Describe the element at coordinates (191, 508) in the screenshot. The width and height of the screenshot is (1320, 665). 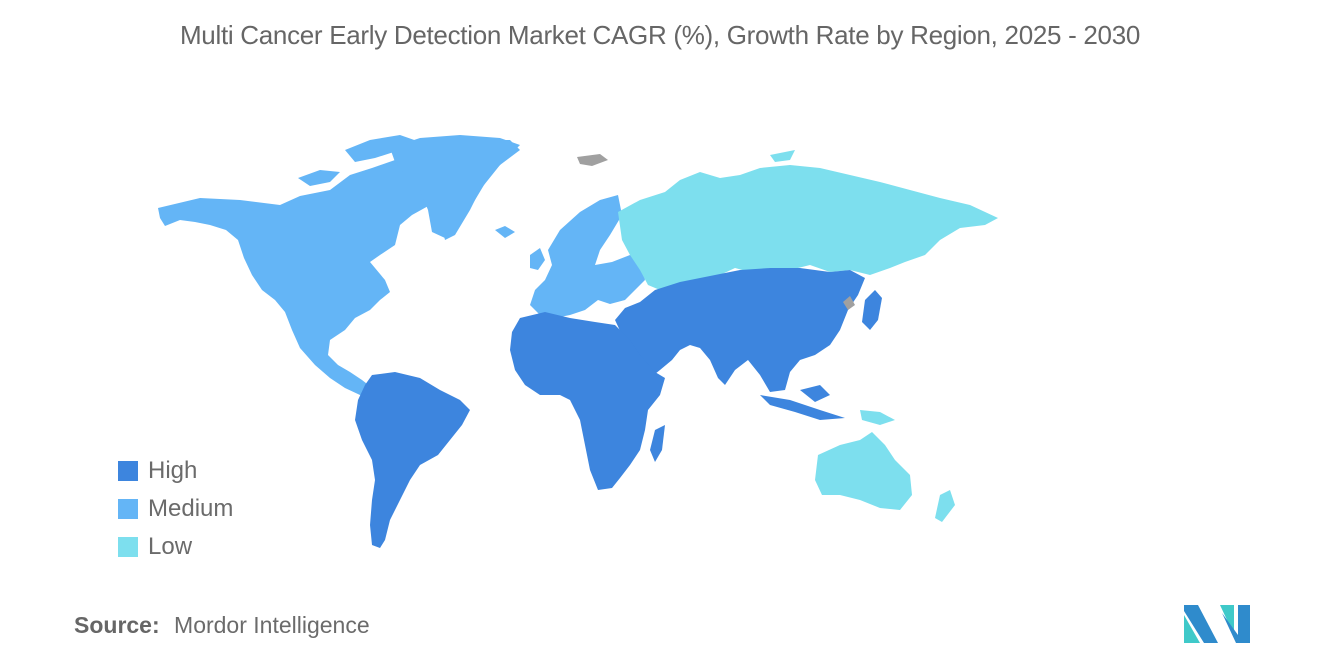
I see `legend-label-medium: Medium` at that location.